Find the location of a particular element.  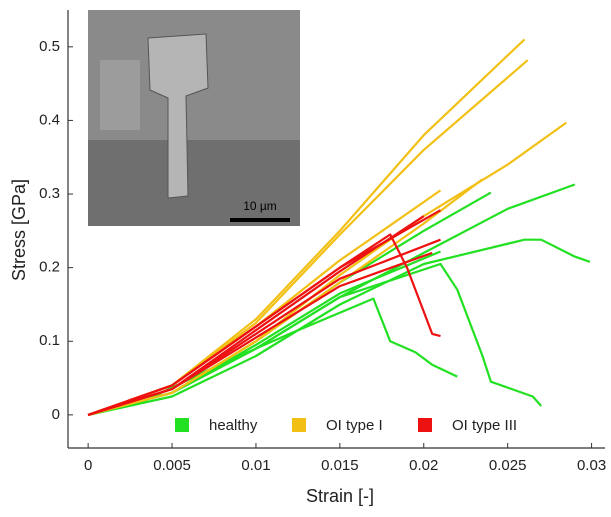

x-tick-label: 0.025 is located at coordinates (508, 465).